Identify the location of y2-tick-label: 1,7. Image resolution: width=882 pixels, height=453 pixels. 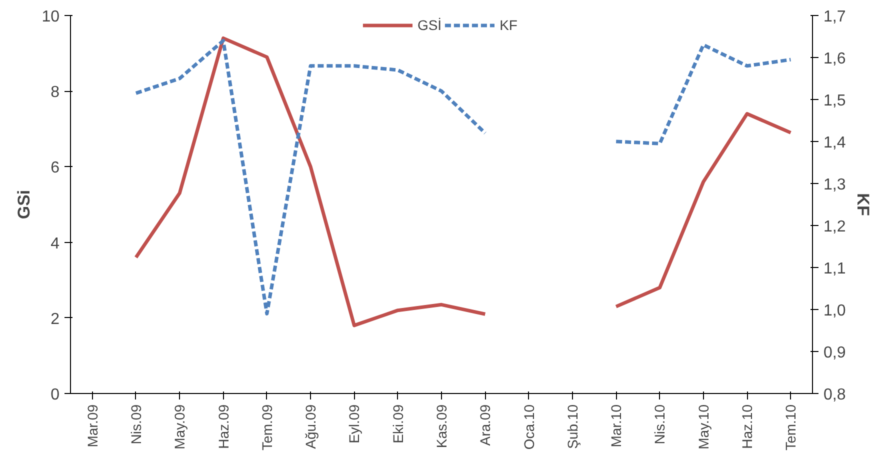
(835, 17).